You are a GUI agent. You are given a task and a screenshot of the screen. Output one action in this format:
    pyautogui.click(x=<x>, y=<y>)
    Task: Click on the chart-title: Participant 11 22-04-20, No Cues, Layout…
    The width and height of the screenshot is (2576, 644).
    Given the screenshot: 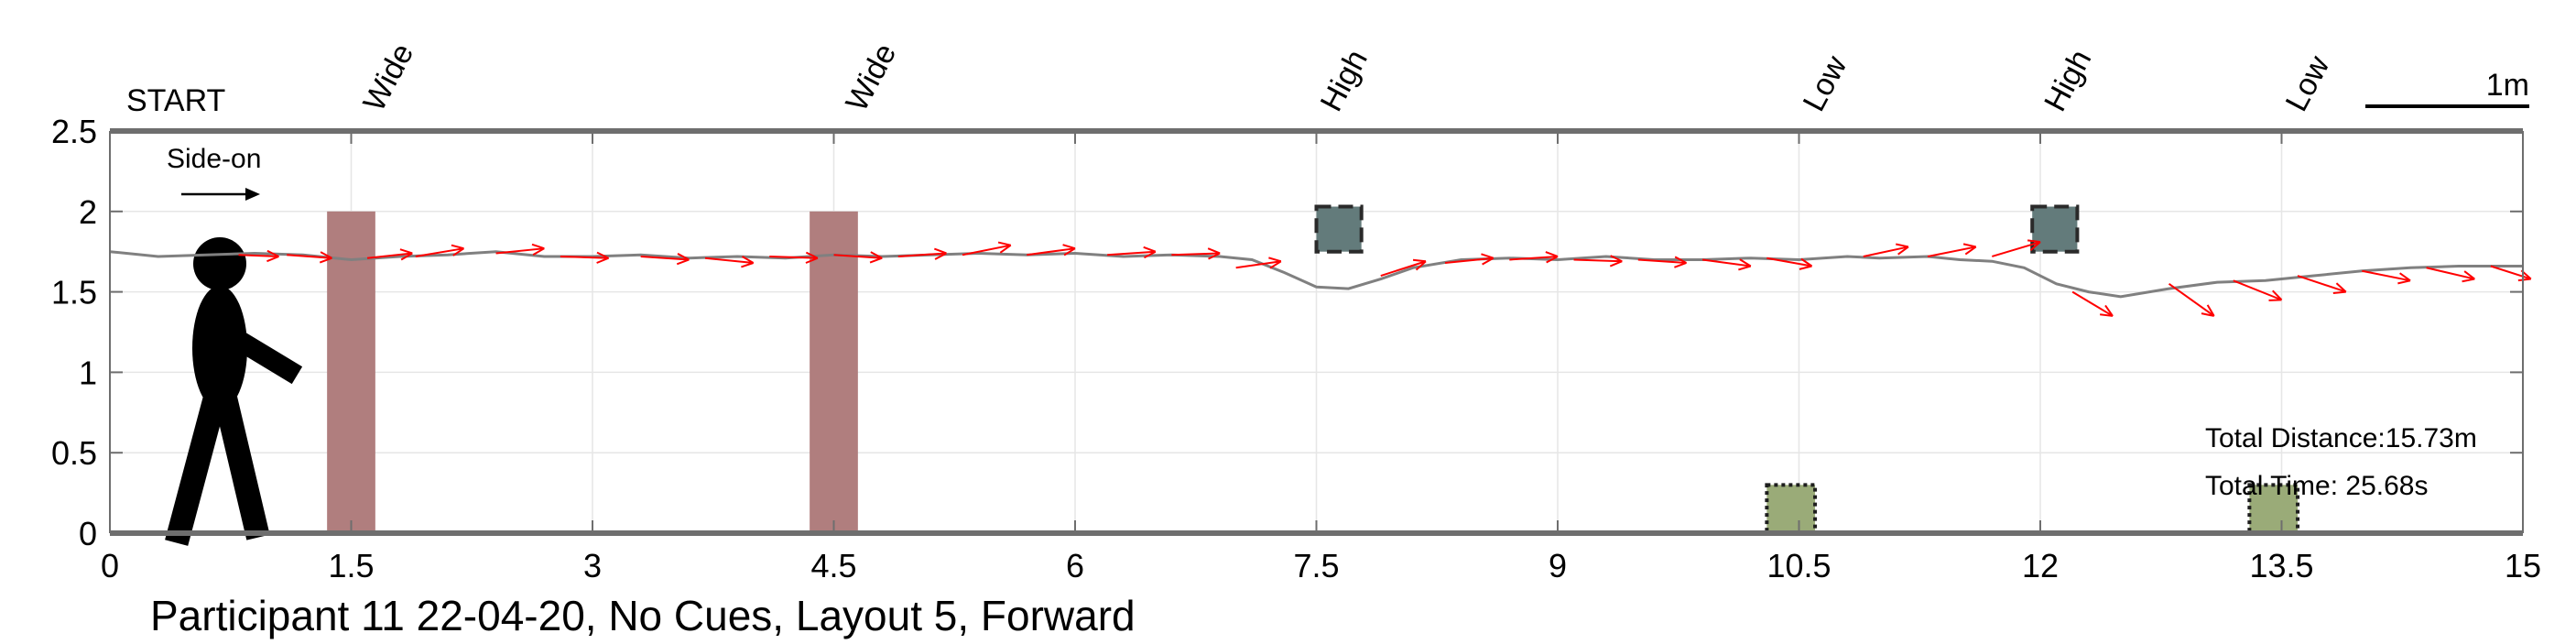 What is the action you would take?
    pyautogui.click(x=643, y=616)
    